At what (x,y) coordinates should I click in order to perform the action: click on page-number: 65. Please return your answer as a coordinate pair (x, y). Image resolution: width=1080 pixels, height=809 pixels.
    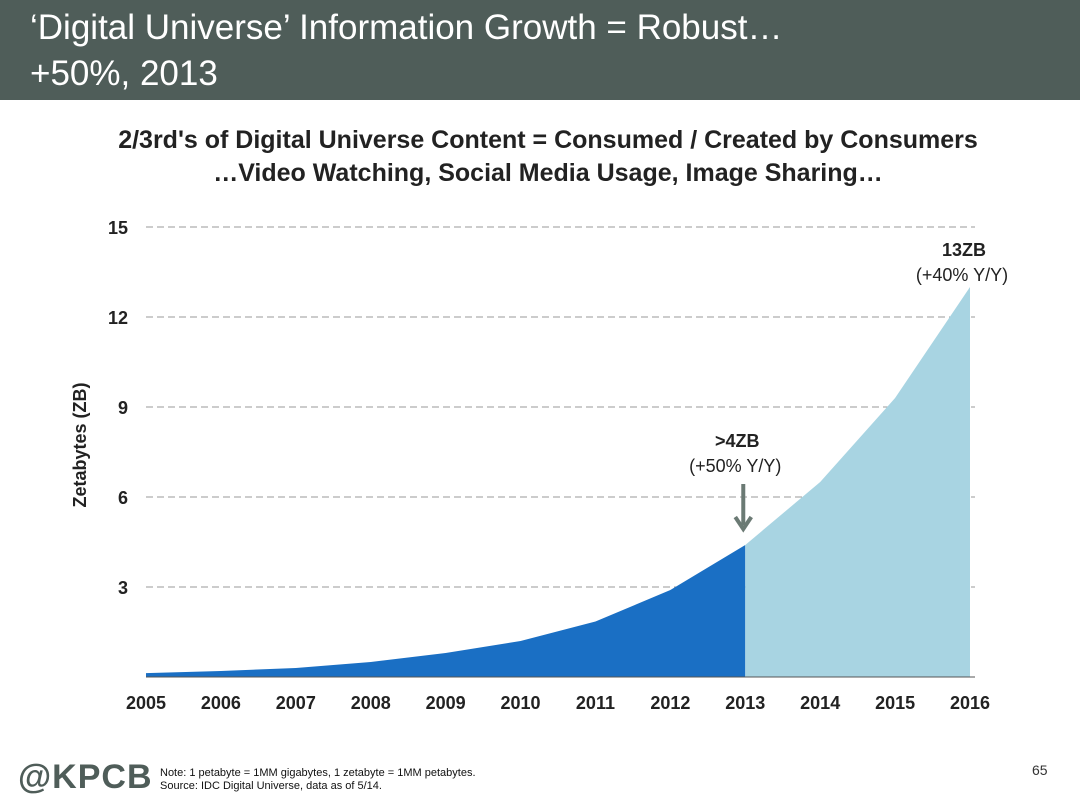
    Looking at the image, I should click on (1040, 770).